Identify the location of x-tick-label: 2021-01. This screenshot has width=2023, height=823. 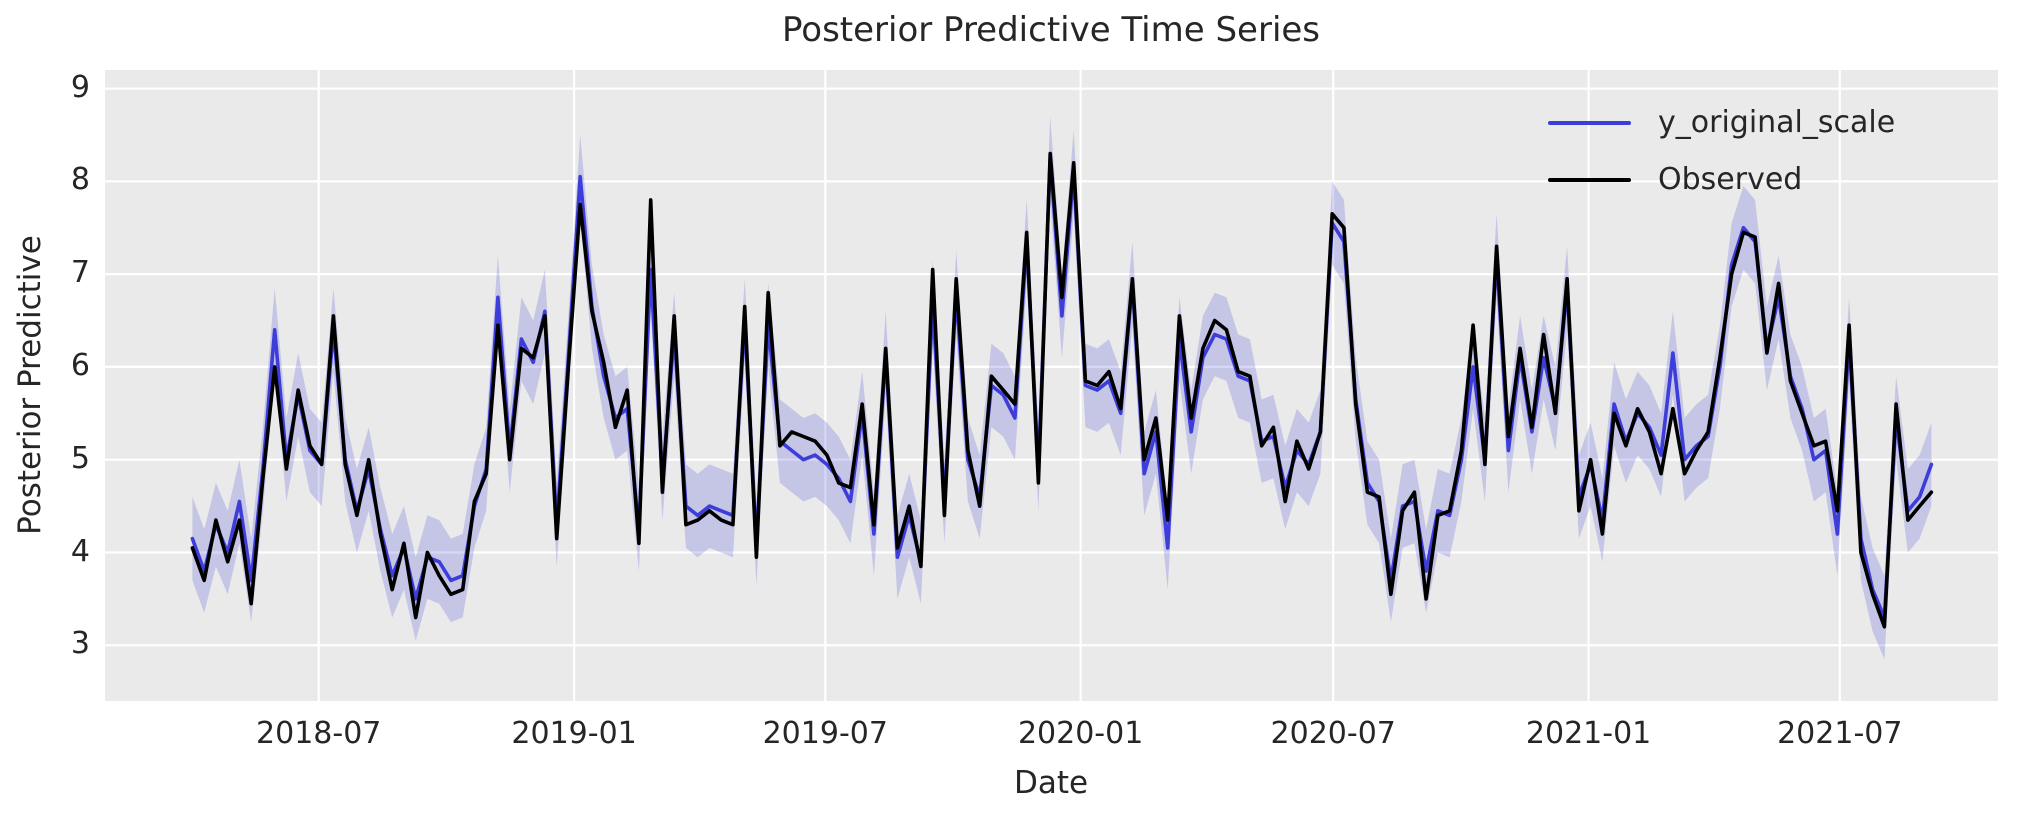
(1588, 733).